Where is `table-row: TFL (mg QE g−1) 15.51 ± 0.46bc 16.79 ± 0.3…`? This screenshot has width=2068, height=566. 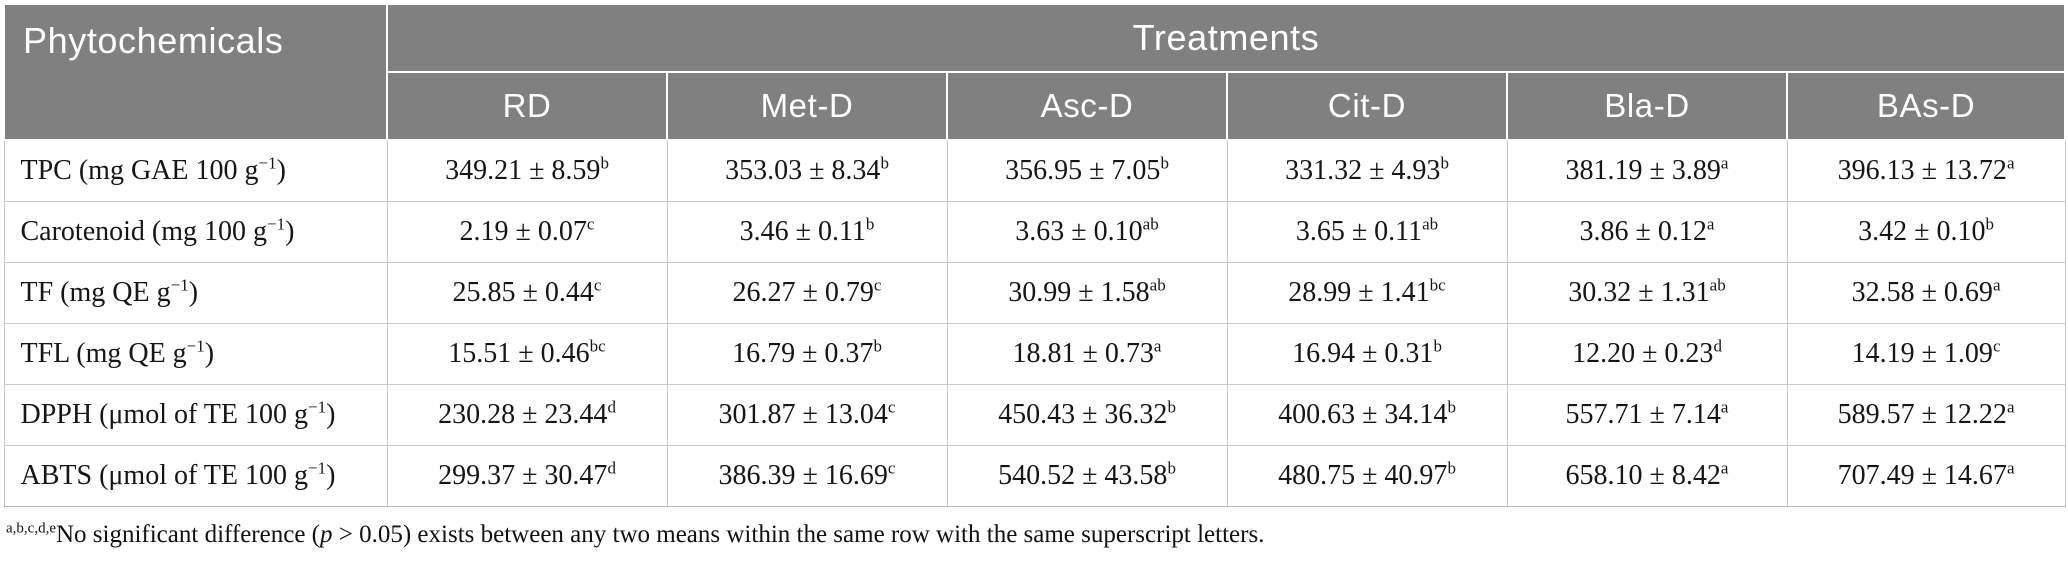
table-row: TFL (mg QE g−1) 15.51 ± 0.46bc 16.79 ± 0.3… is located at coordinates (1034, 353).